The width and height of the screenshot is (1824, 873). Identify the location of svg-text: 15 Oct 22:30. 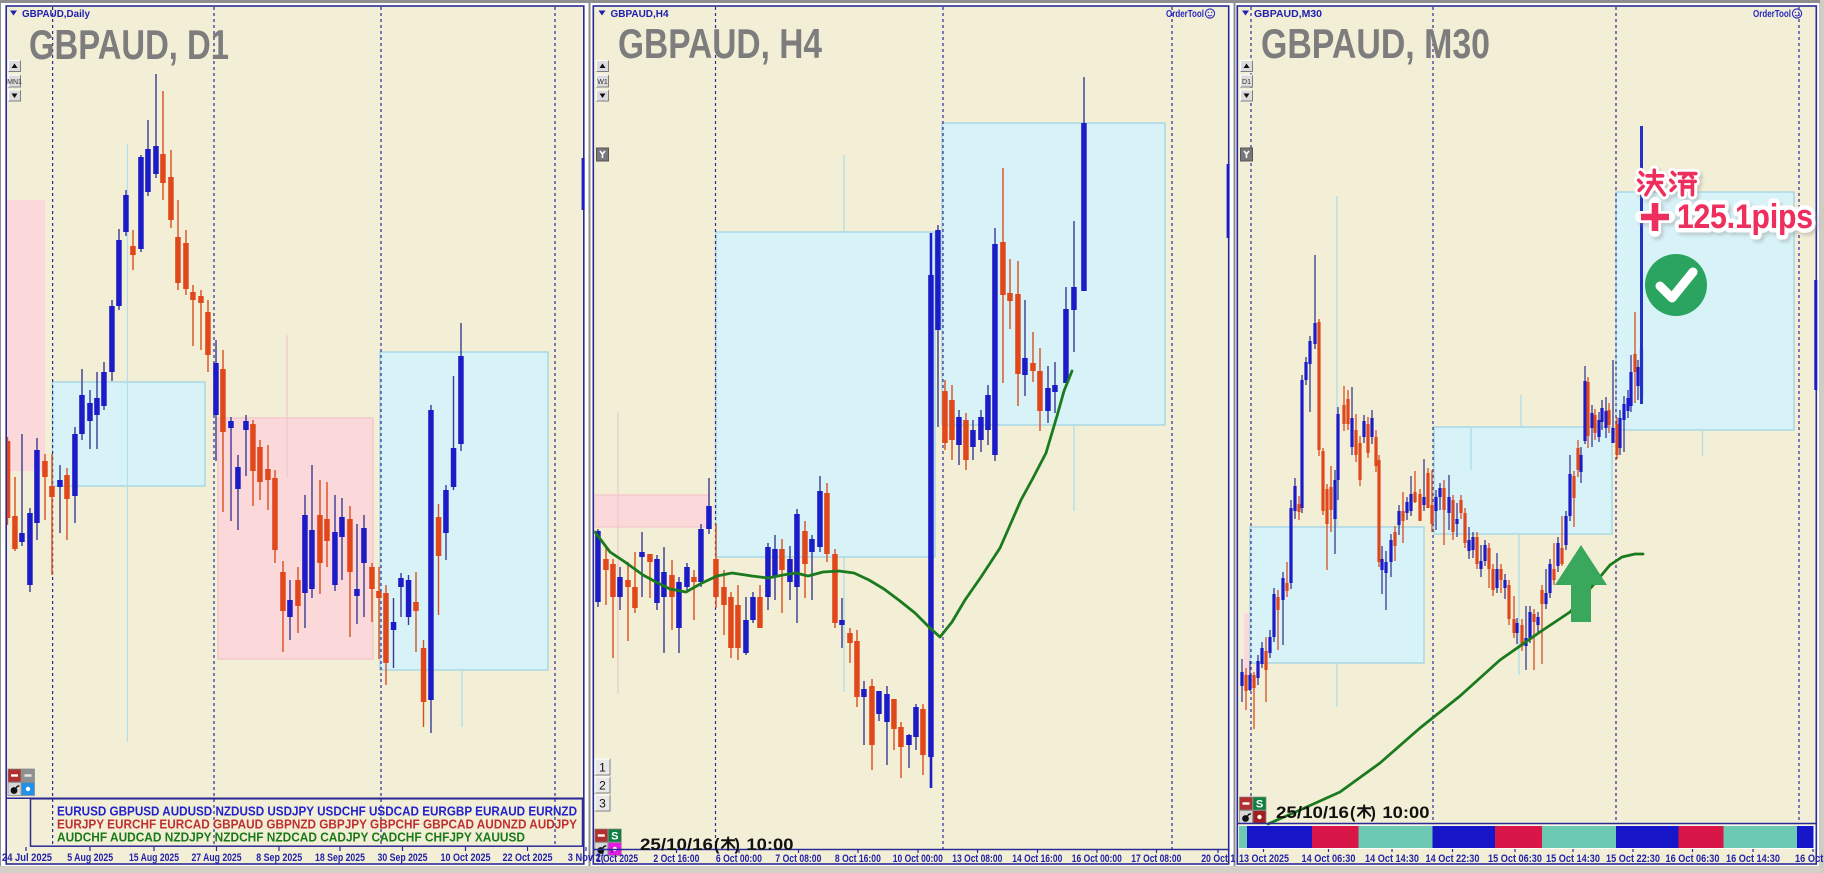
(1633, 859).